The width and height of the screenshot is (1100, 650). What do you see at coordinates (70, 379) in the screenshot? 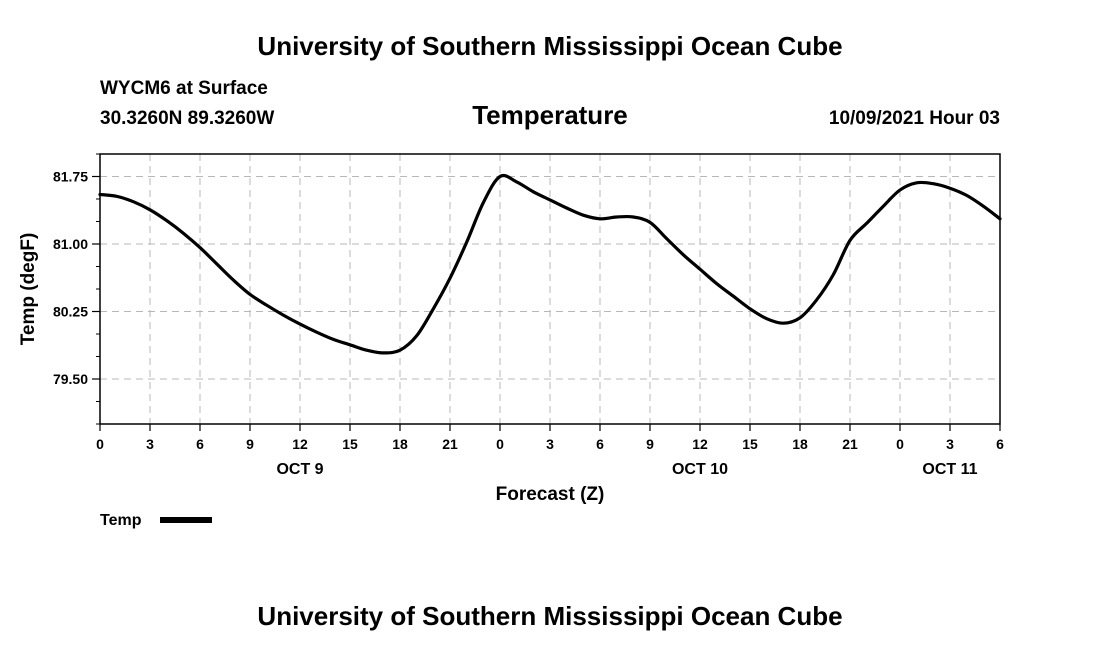
I see `y-tick-label: 79.50` at bounding box center [70, 379].